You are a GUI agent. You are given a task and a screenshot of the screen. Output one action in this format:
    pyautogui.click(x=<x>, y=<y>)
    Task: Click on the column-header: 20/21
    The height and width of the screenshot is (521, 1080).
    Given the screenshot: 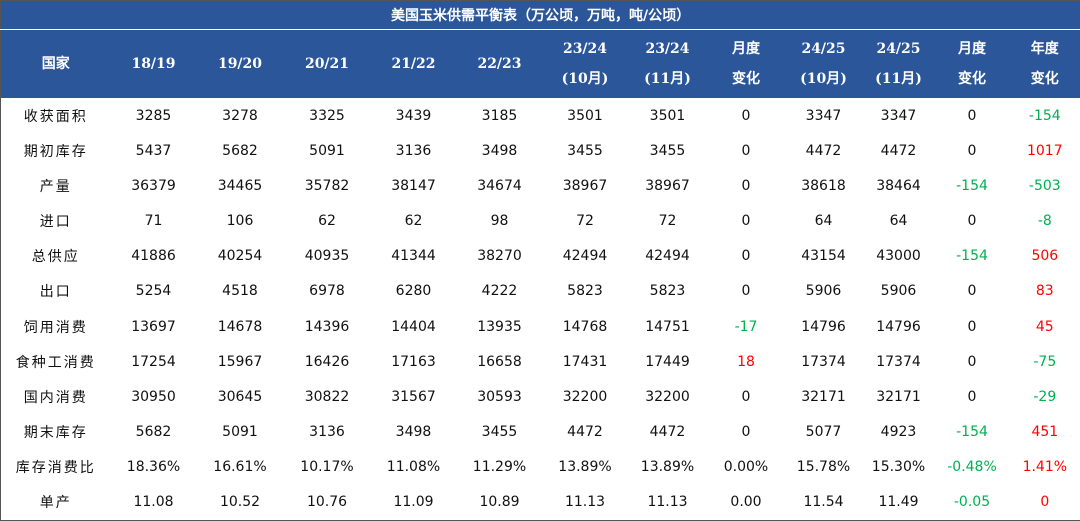 What is the action you would take?
    pyautogui.click(x=327, y=63)
    